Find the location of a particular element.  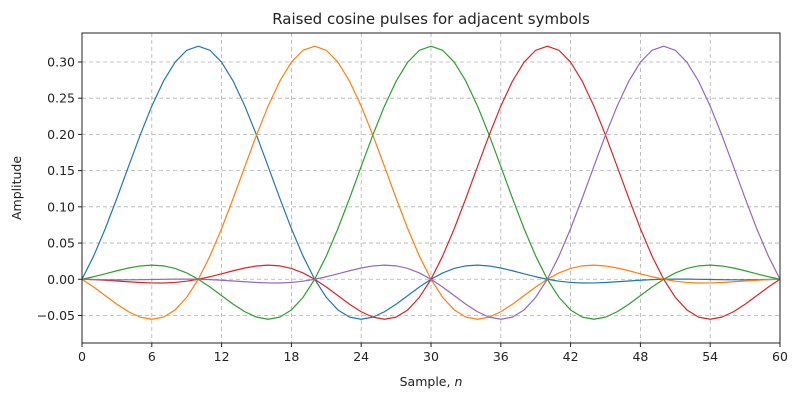

y-tick-label: 0.15 is located at coordinates (61, 170).